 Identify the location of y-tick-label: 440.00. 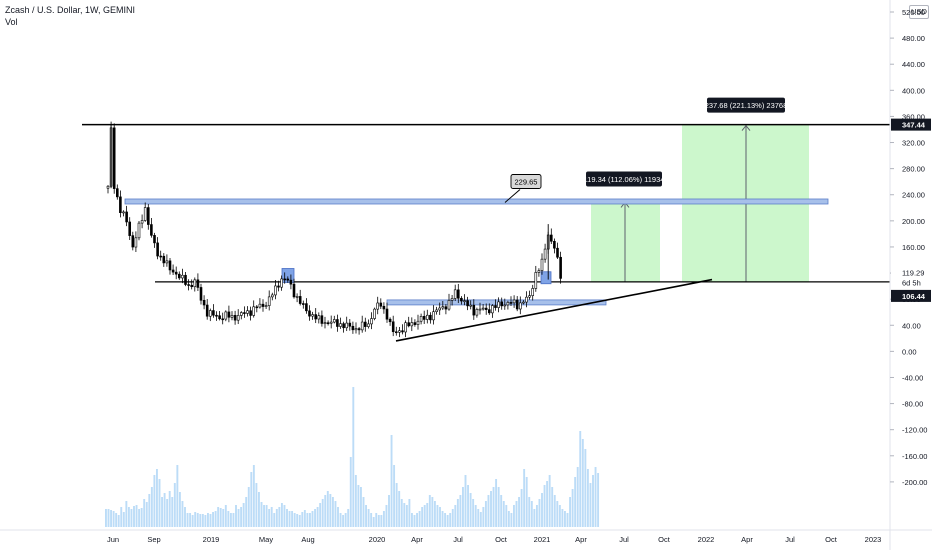
(913, 64).